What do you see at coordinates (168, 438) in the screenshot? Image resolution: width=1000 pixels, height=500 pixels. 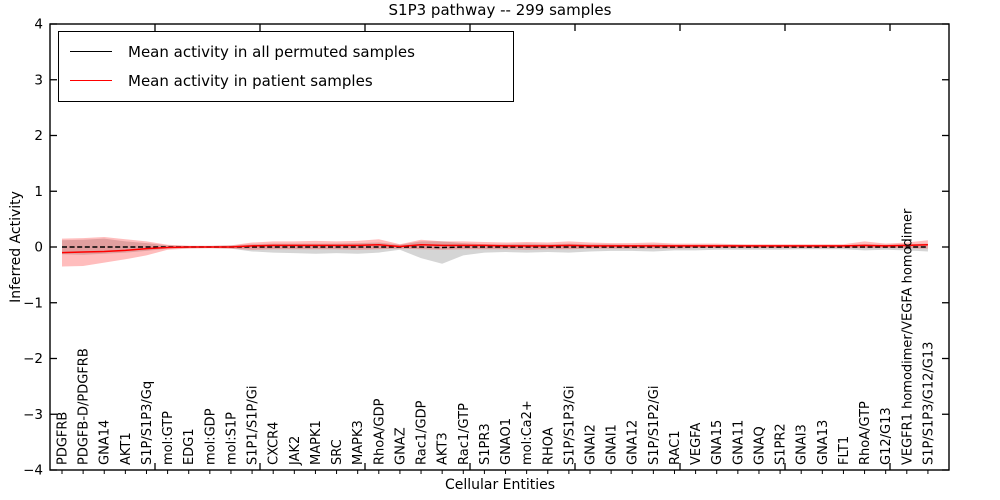 I see `x-tick-label: mol:GTP` at bounding box center [168, 438].